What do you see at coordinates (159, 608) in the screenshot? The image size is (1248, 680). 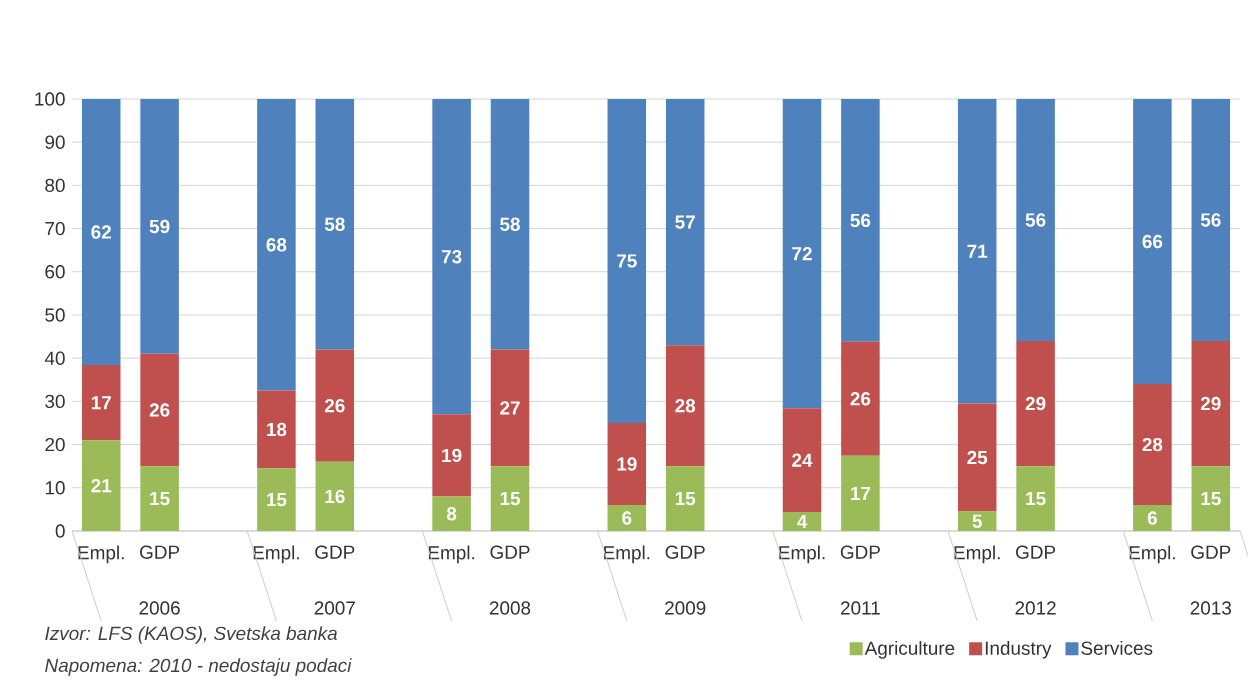 I see `text: 2006` at bounding box center [159, 608].